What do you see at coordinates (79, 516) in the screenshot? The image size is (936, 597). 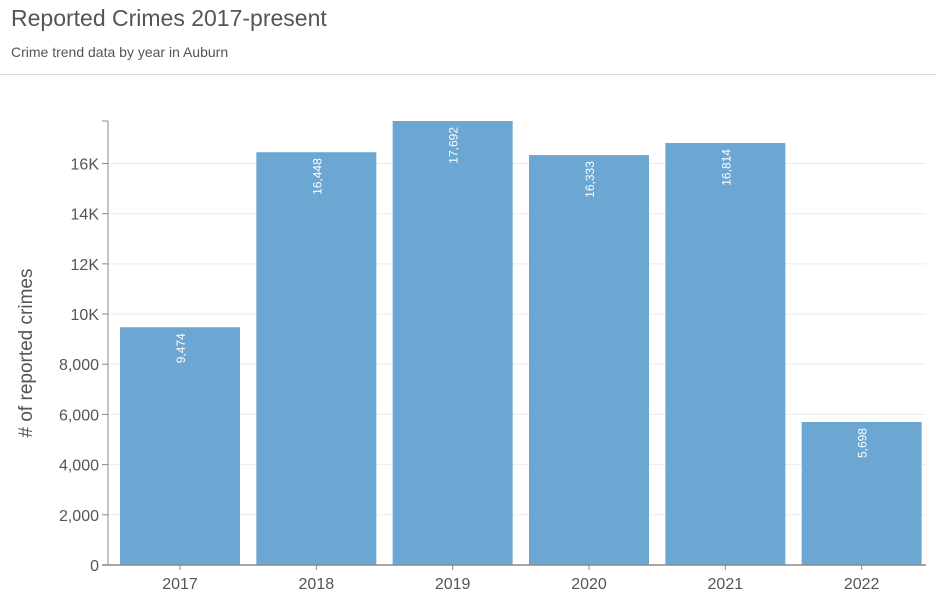 I see `y-tick-label: 2,000` at bounding box center [79, 516].